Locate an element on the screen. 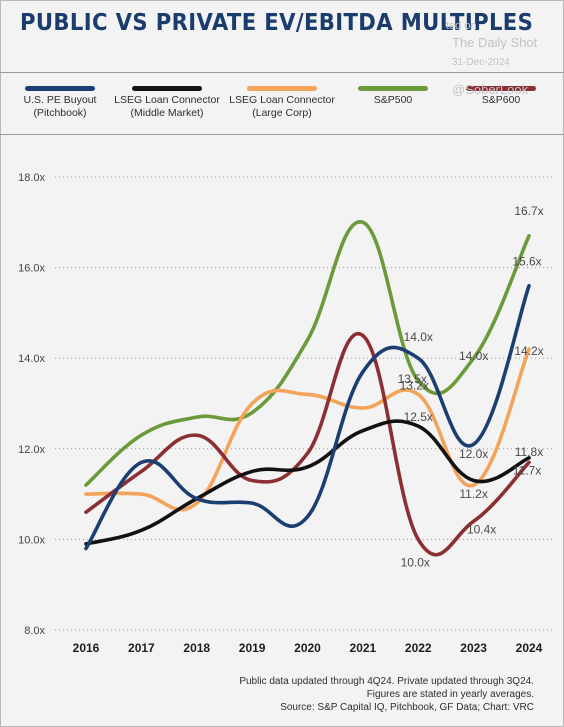  data-label-middle-market: 12.5x is located at coordinates (418, 417).